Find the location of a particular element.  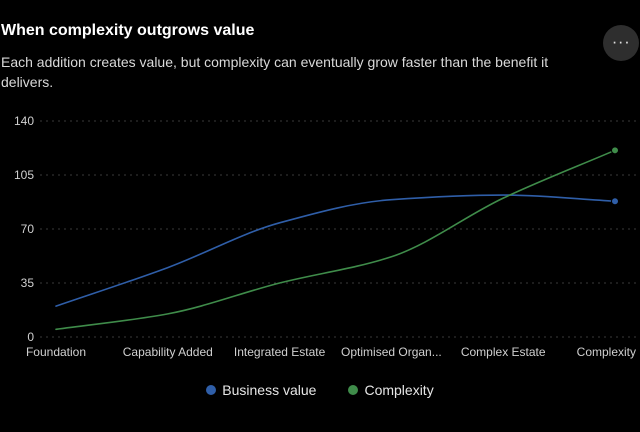

more-horizontal-icon: ··· is located at coordinates (621, 41).